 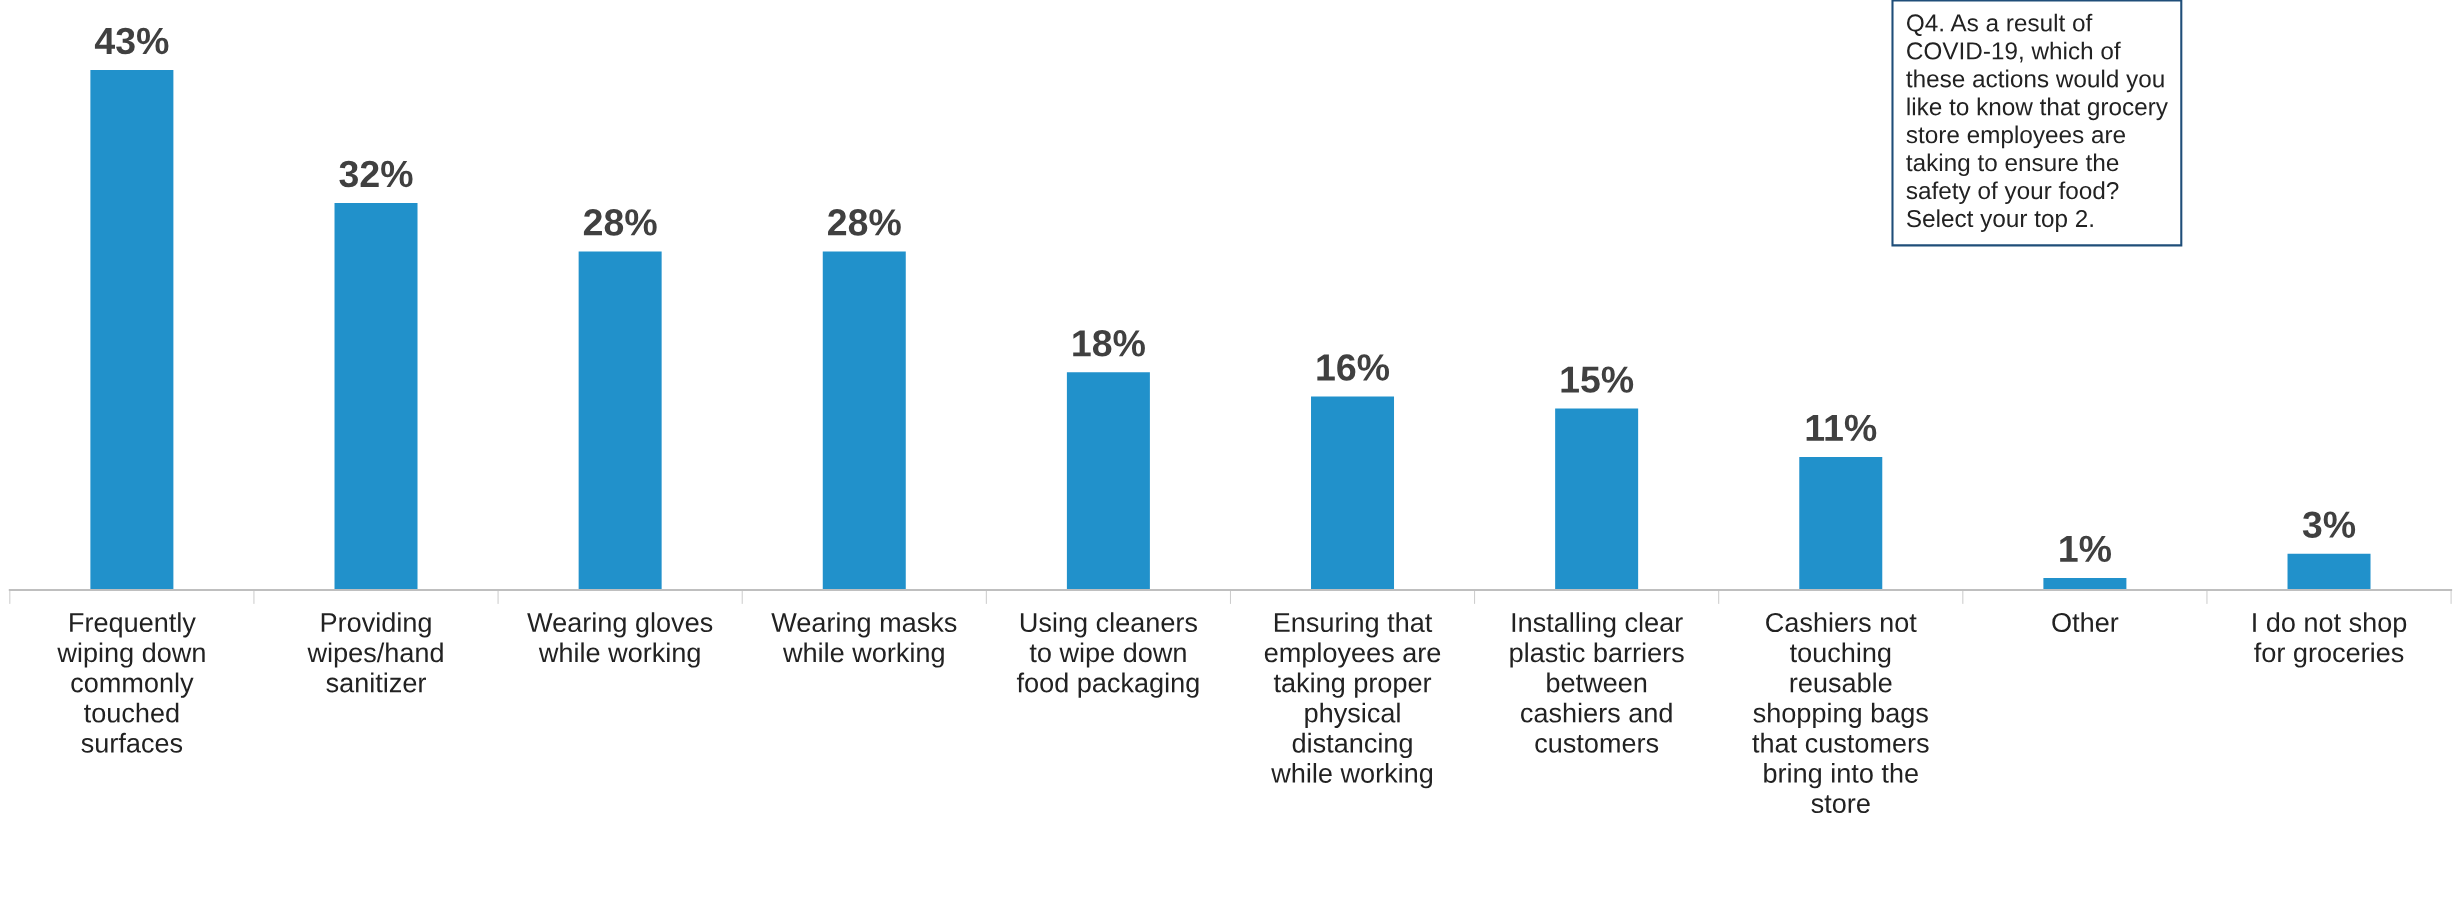 What do you see at coordinates (864, 640) in the screenshot?
I see `x-tick-label: Wearing masks while working` at bounding box center [864, 640].